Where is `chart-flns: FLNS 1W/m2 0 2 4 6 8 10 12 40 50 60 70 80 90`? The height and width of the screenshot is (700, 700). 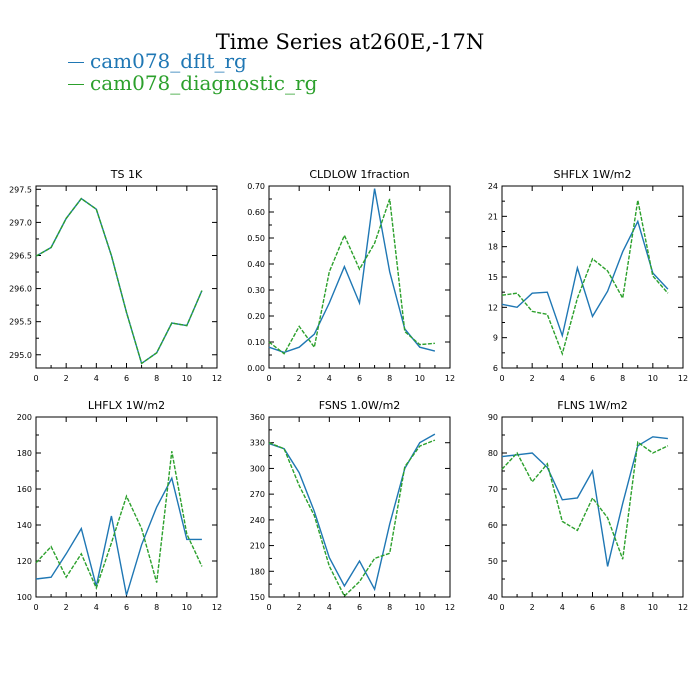
chart-flns: FLNS 1W/m2 0 2 4 6 8 10 12 40 50 60 70 80 90 is located at coordinates (588, 505).